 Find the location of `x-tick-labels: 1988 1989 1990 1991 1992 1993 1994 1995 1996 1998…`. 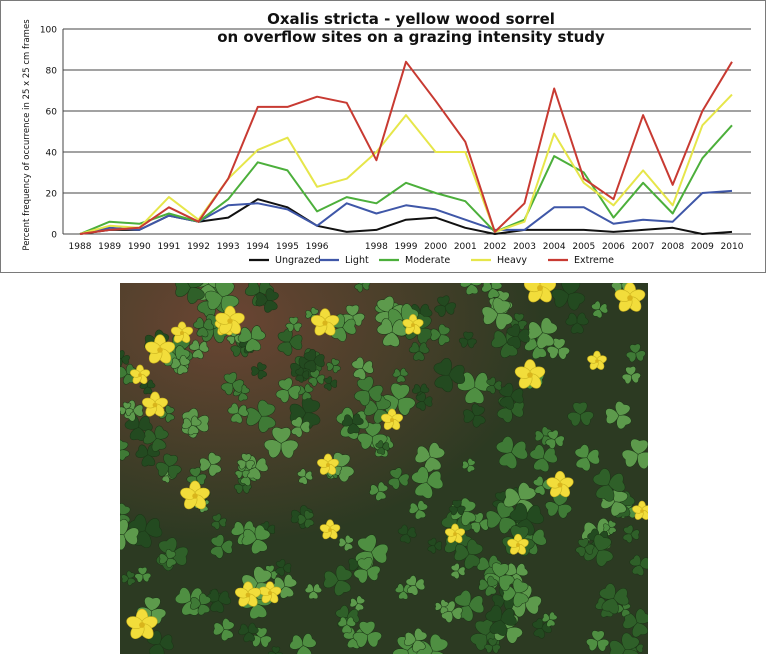

x-tick-labels: 1988 1989 1990 1991 1992 1993 1994 1995 1996 1998… is located at coordinates (406, 247).